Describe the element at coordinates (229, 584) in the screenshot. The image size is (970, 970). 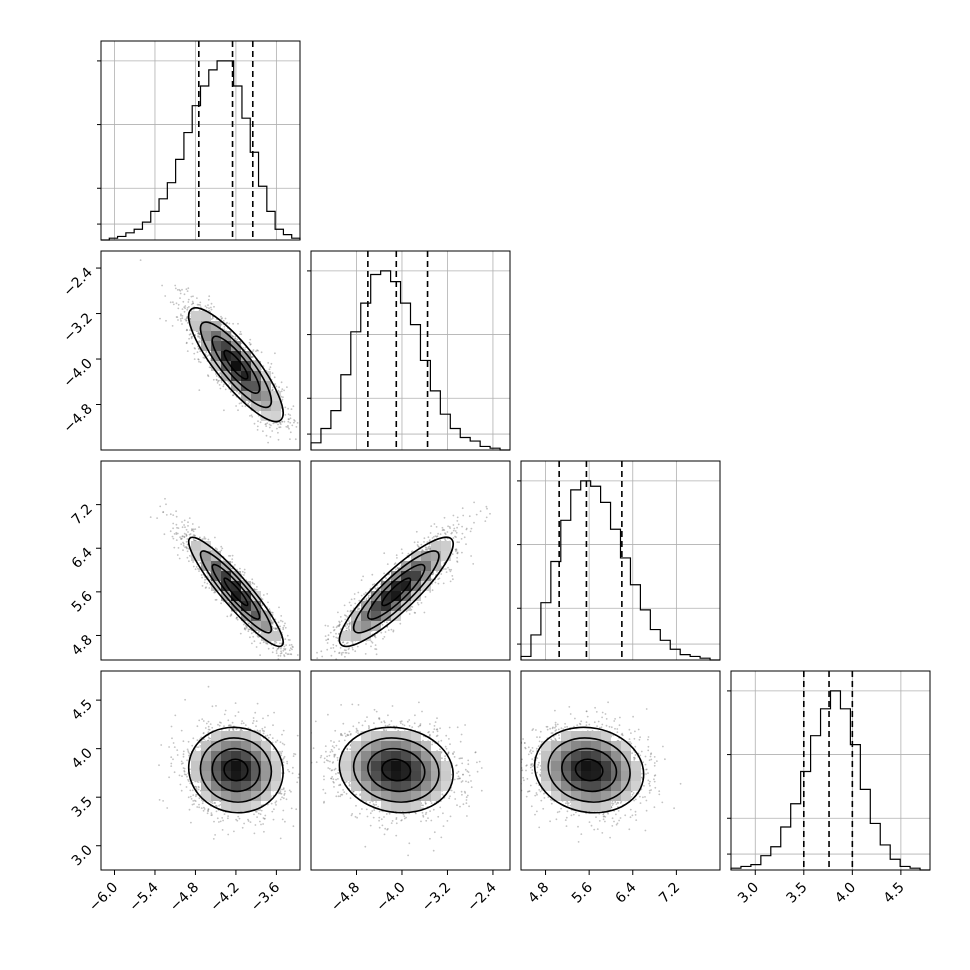
I see `panel-content` at that location.